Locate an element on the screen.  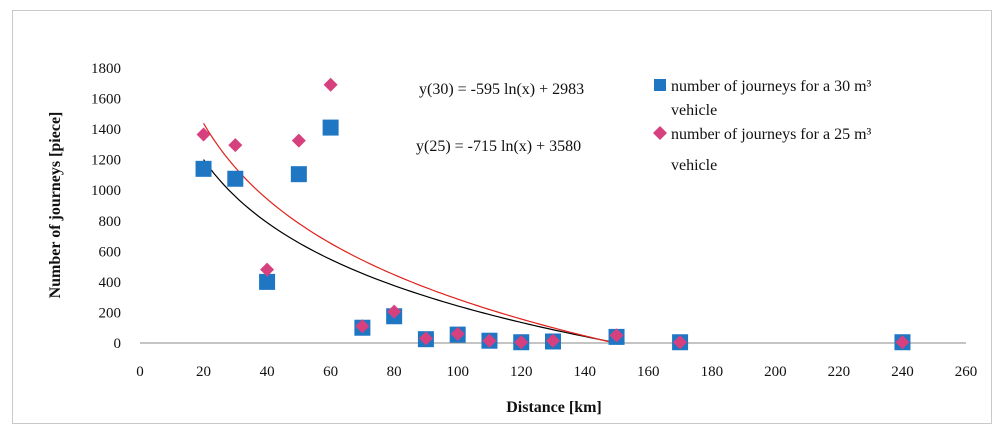
trendline-25-equation: y(25) = -715 ln(x) + 3580 is located at coordinates (498, 146).